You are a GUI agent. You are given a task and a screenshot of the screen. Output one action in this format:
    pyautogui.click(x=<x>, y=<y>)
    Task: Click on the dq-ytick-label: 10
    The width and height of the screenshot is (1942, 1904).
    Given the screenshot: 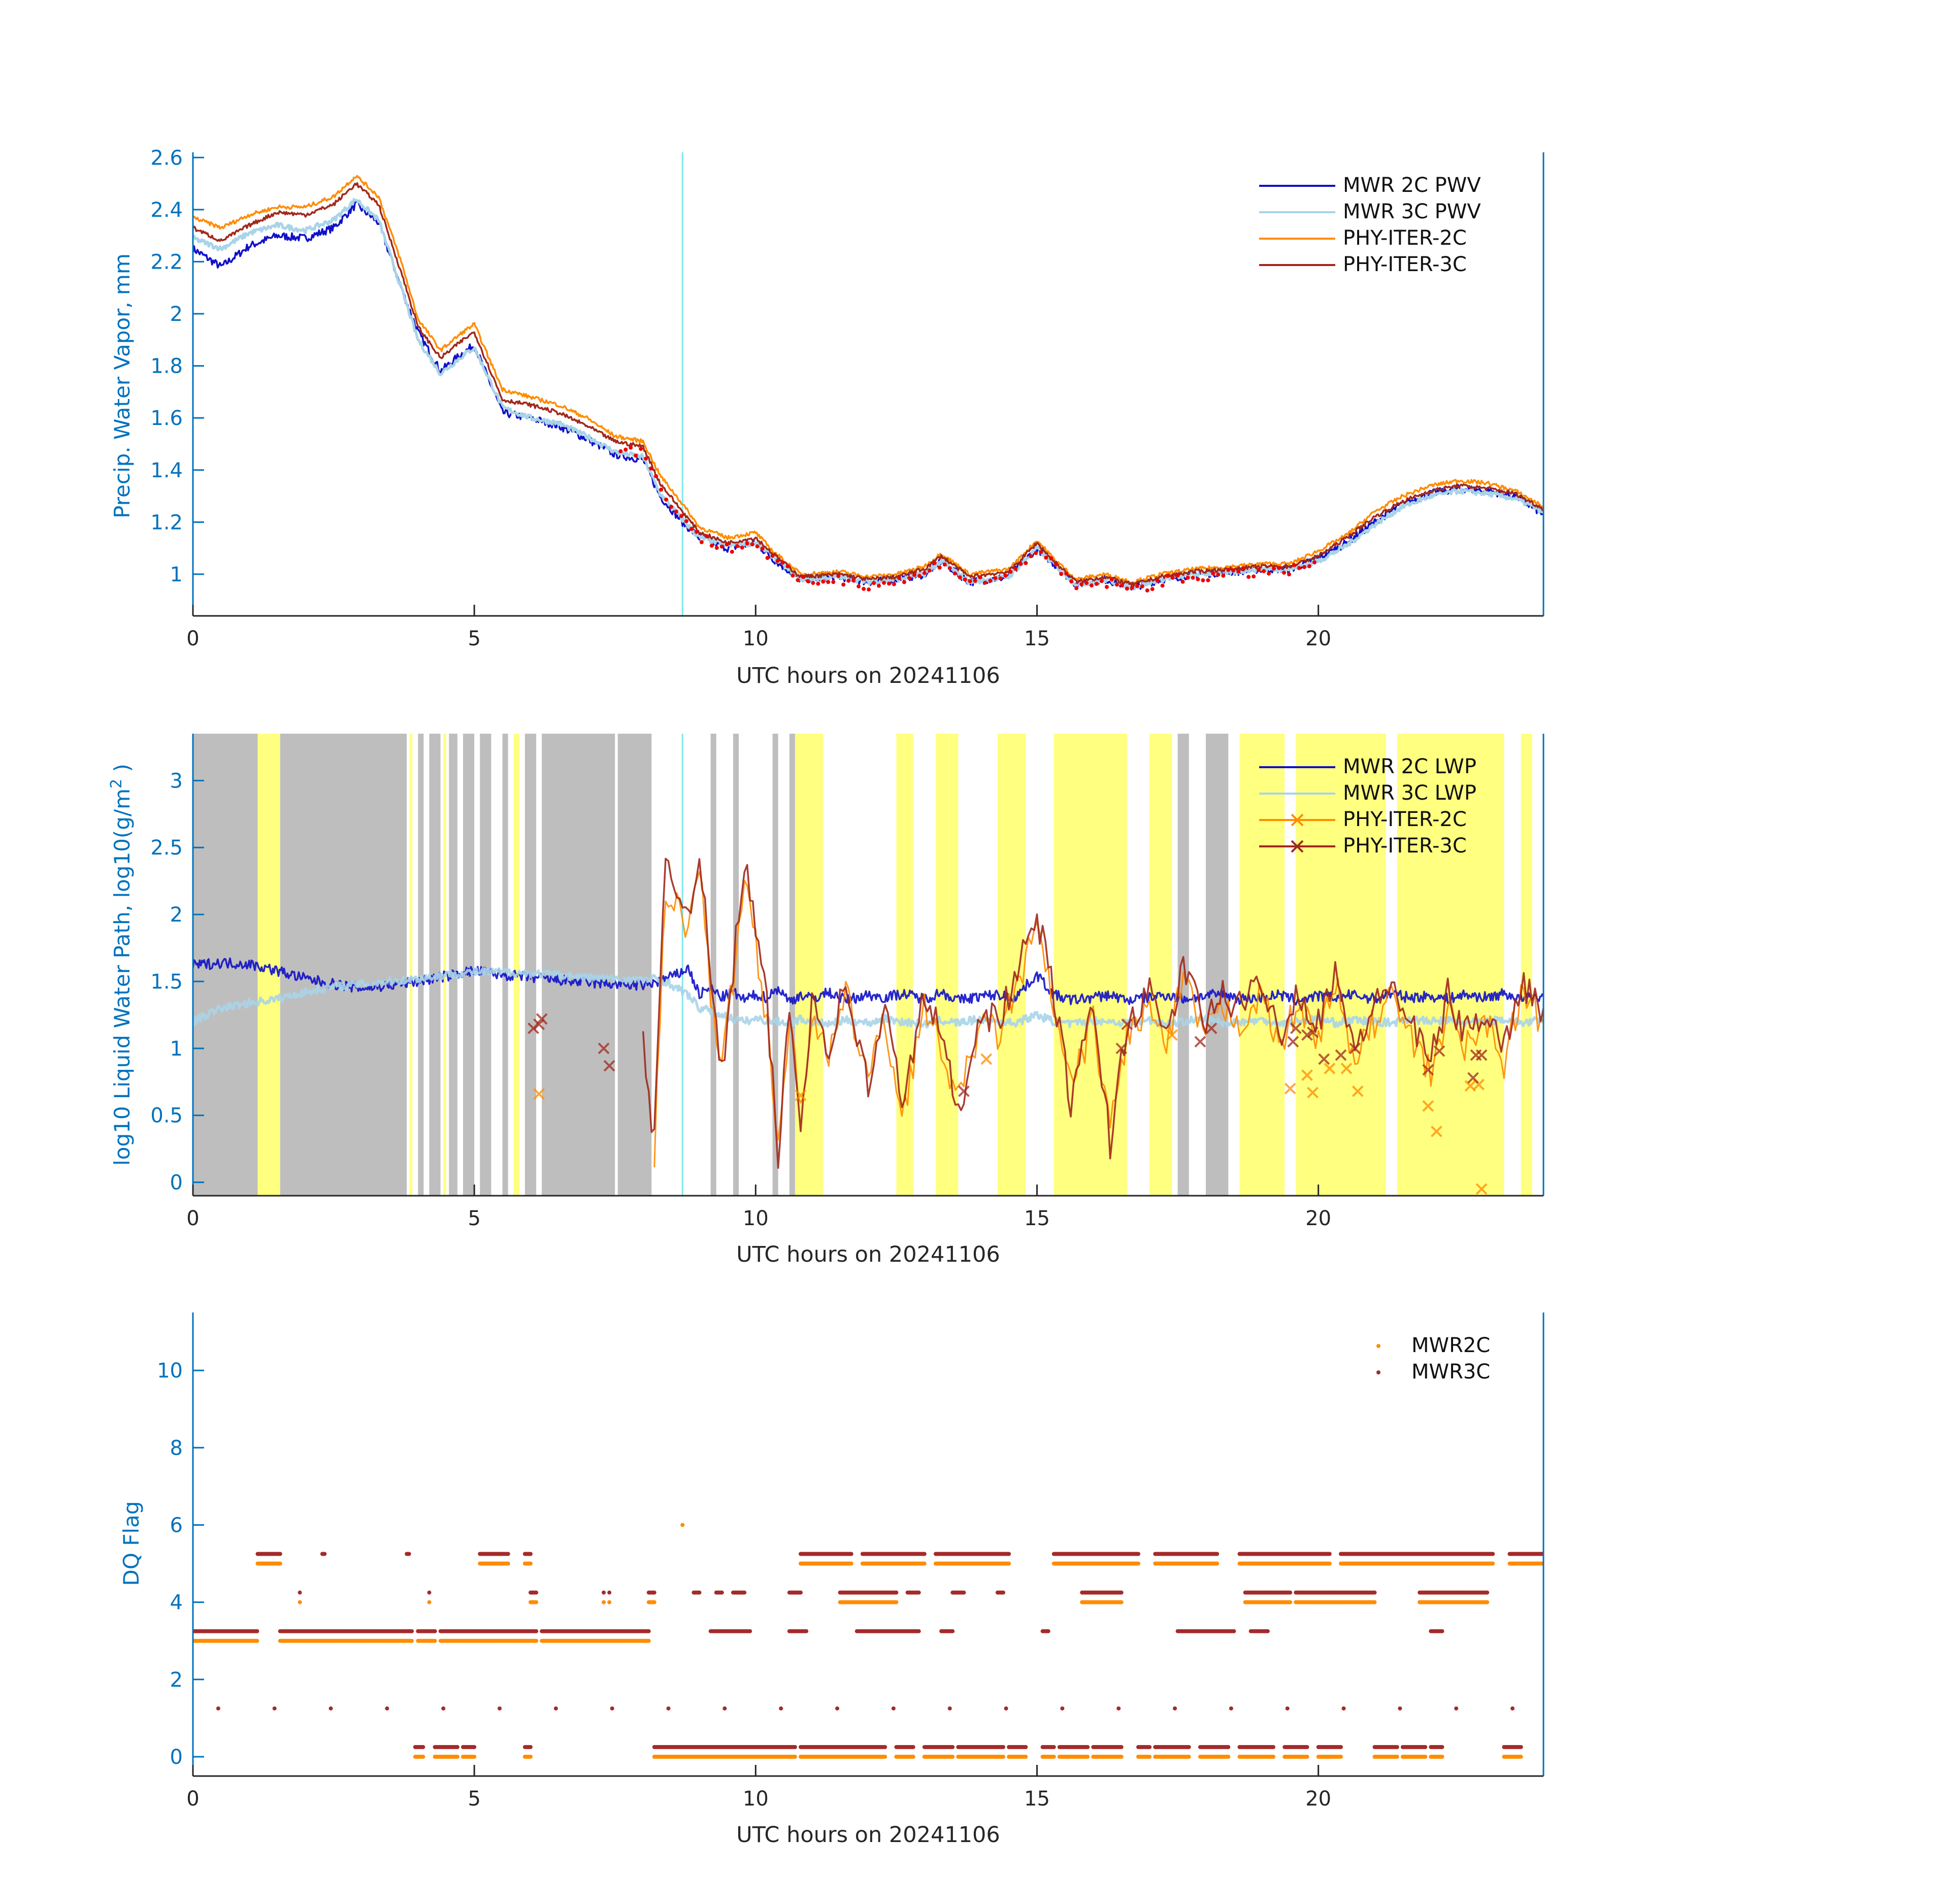 What is the action you would take?
    pyautogui.click(x=170, y=1371)
    